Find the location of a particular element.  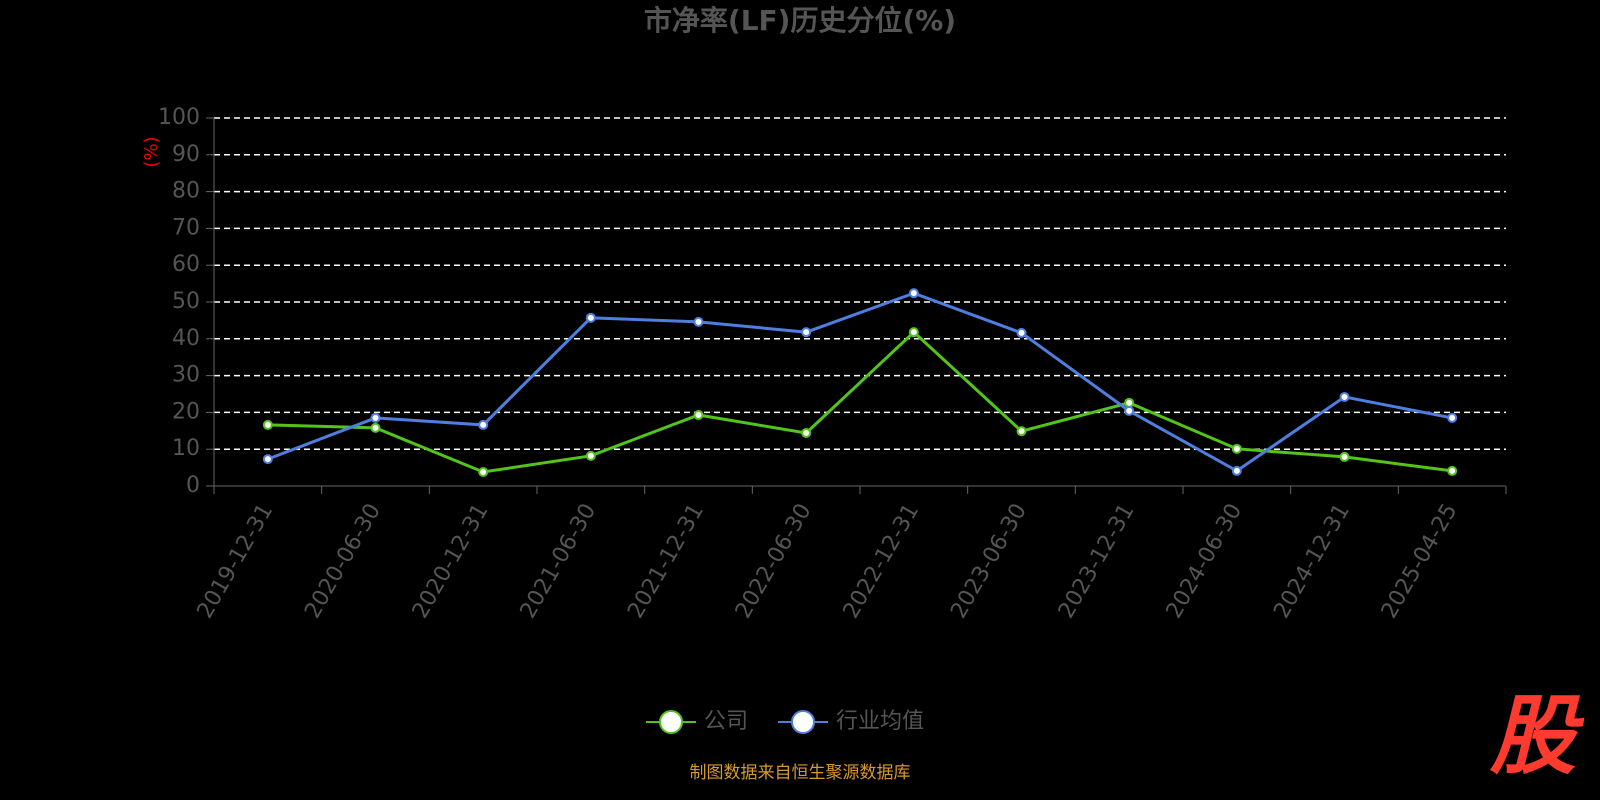

y-tick-label: 80 is located at coordinates (186, 191).